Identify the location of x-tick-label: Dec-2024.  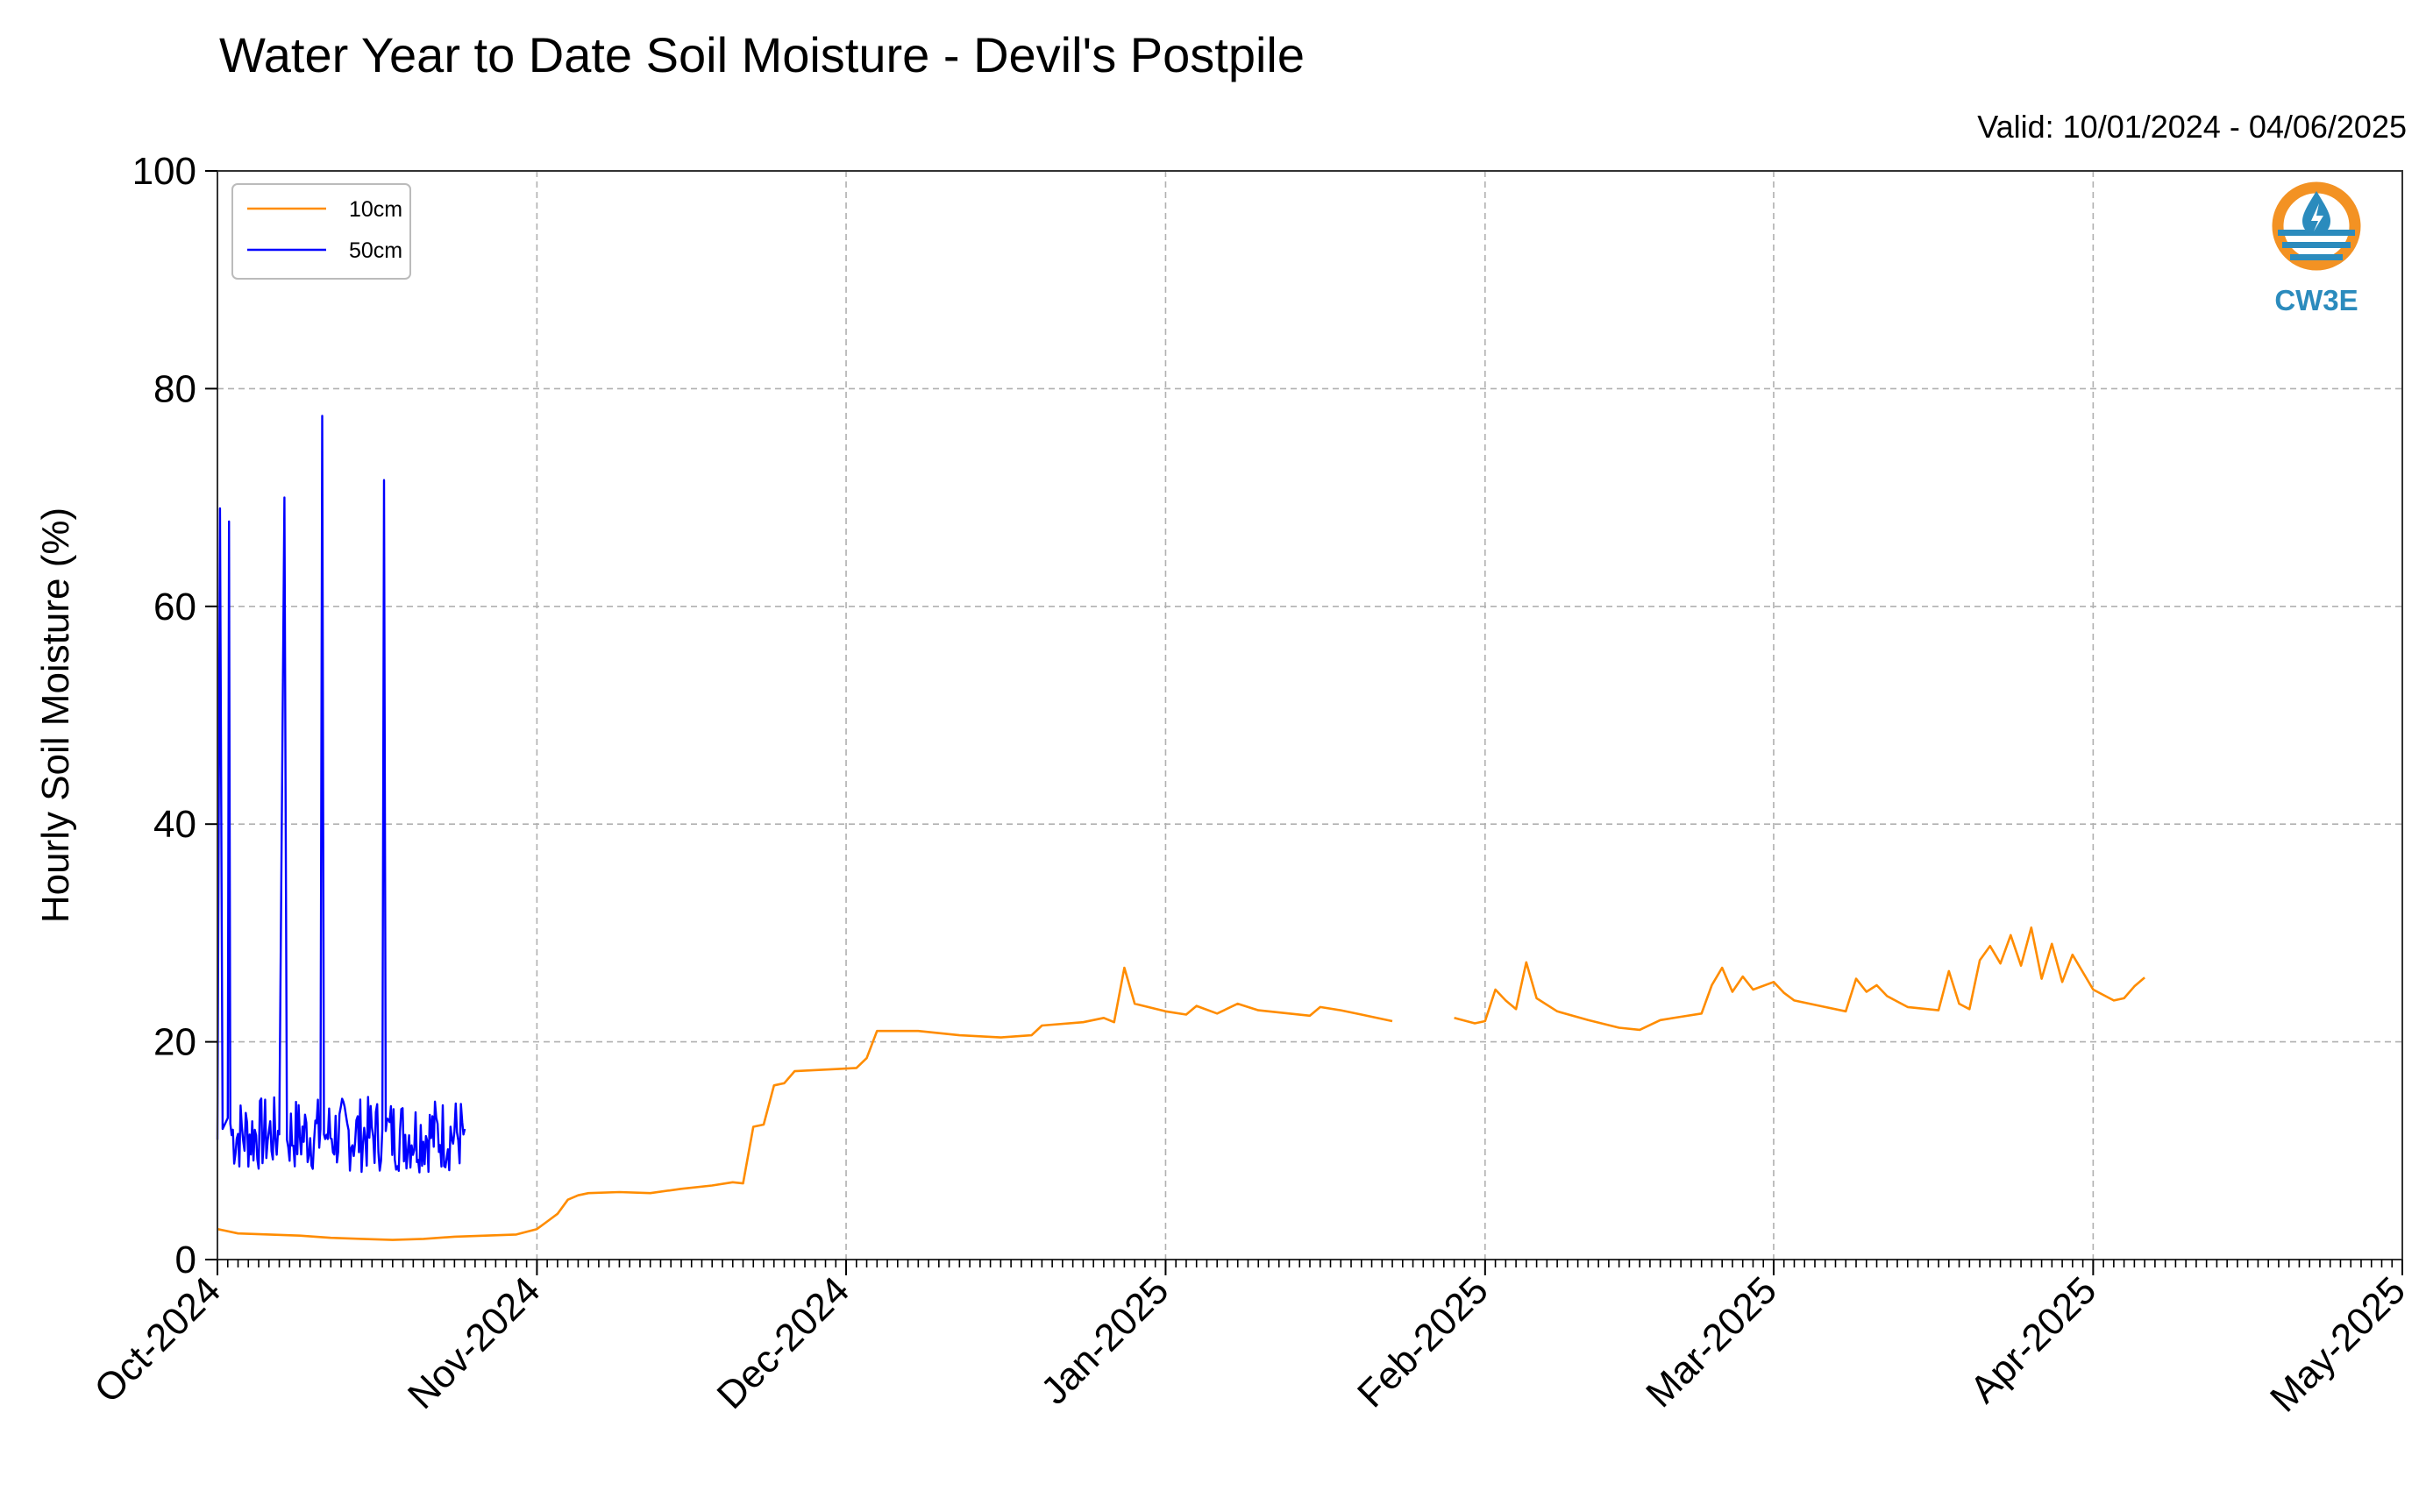
(783, 1342).